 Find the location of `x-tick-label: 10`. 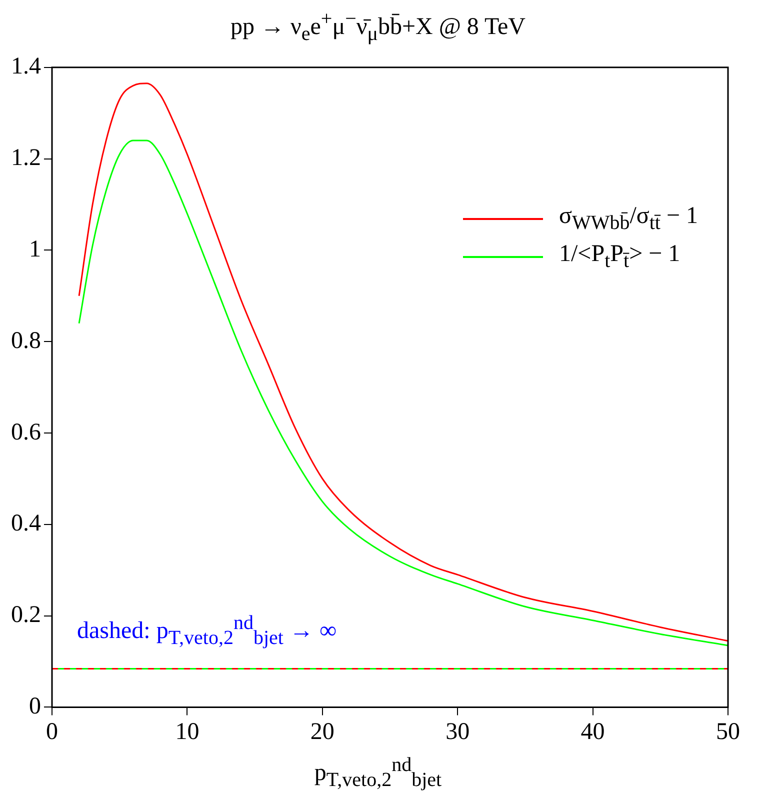

x-tick-label: 10 is located at coordinates (187, 731).